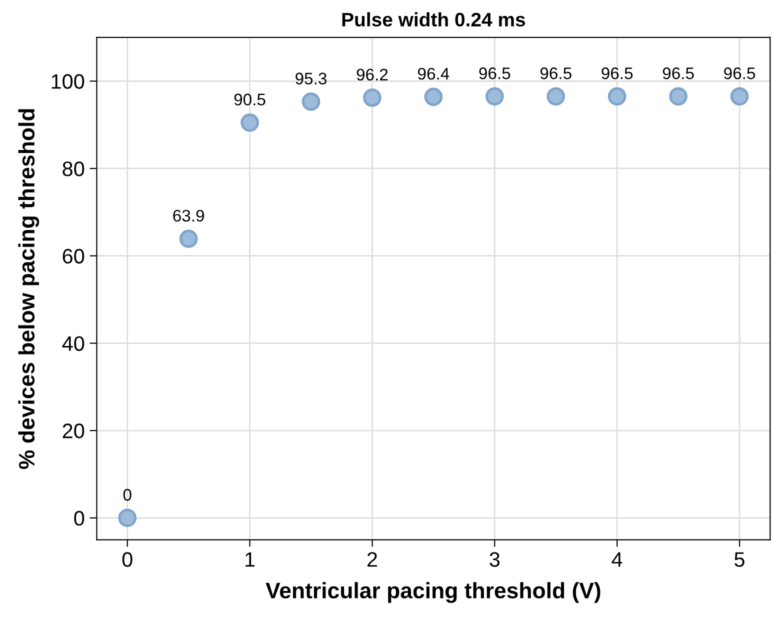 The image size is (774, 624). Describe the element at coordinates (250, 559) in the screenshot. I see `x-tick-label: 1` at that location.